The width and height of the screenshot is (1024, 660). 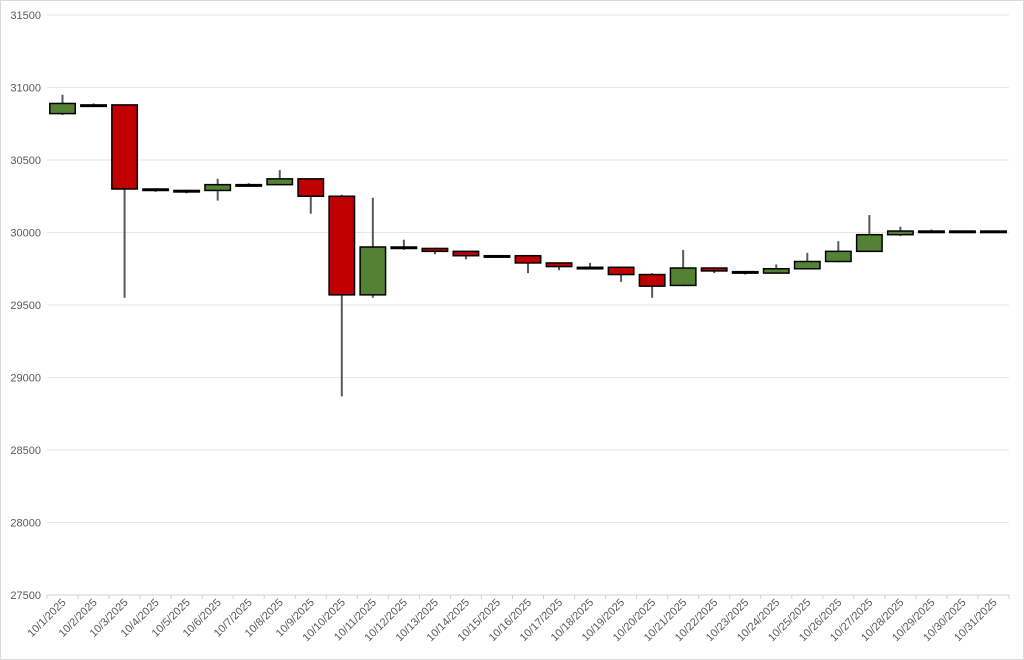 I want to click on y-tick-label: 27500, so click(x=25, y=596).